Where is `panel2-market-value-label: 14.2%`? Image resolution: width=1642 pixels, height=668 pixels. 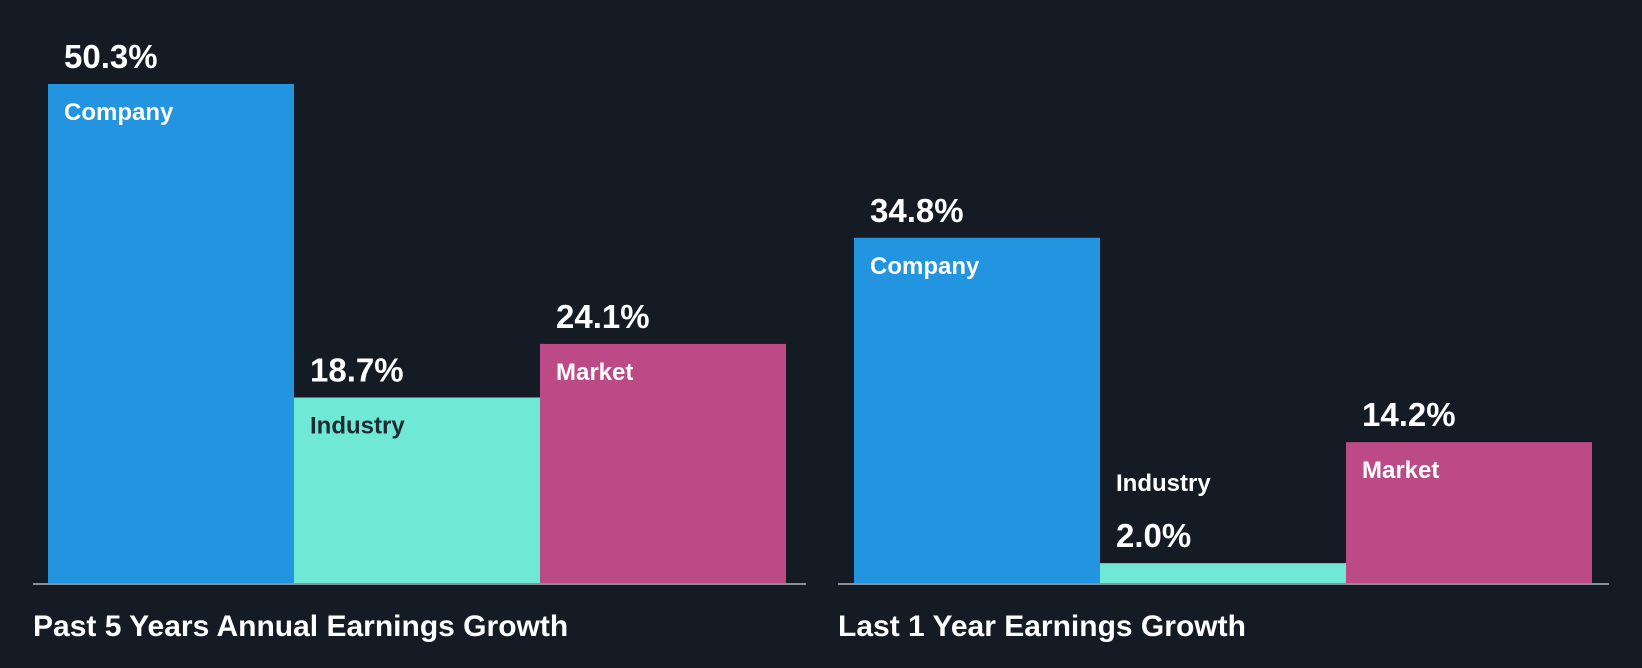
panel2-market-value-label: 14.2% is located at coordinates (1409, 414).